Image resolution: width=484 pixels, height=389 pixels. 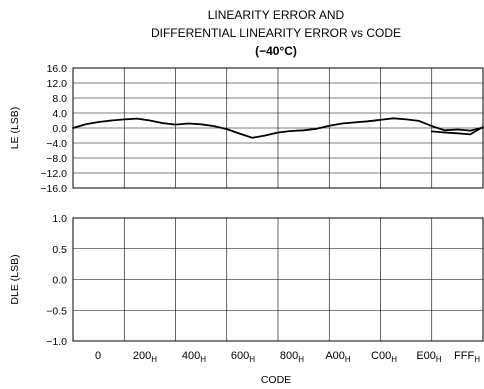 I want to click on x-tick-label: FFFH, so click(x=467, y=357).